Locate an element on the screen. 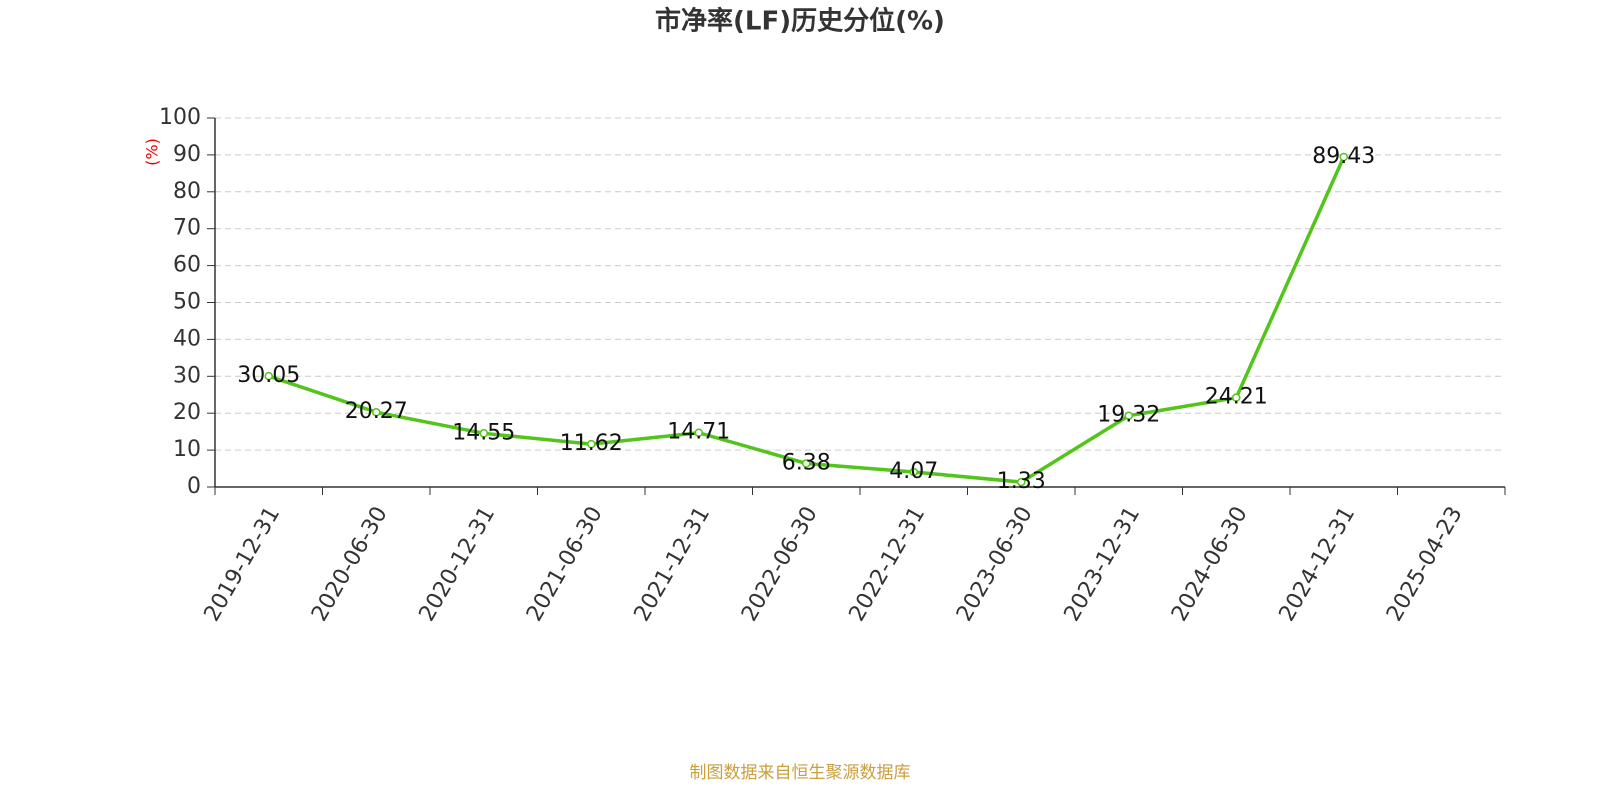  x-tick-label: 2021-06-30 is located at coordinates (565, 564).